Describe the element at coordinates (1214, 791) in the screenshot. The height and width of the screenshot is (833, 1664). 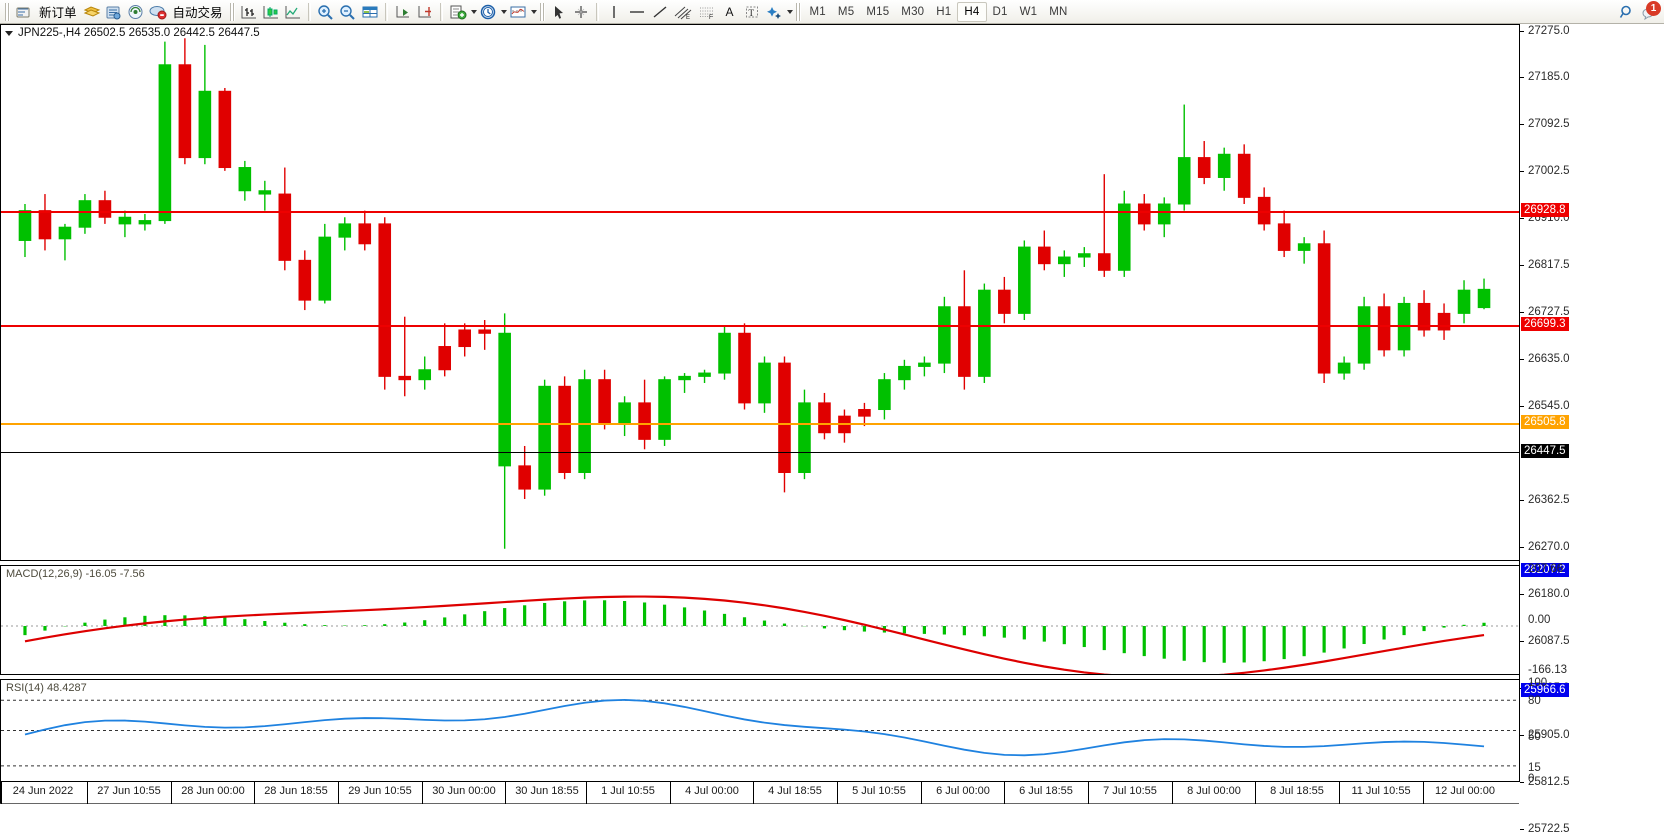
I see `time-axis-label: 8 Jul 00:00` at that location.